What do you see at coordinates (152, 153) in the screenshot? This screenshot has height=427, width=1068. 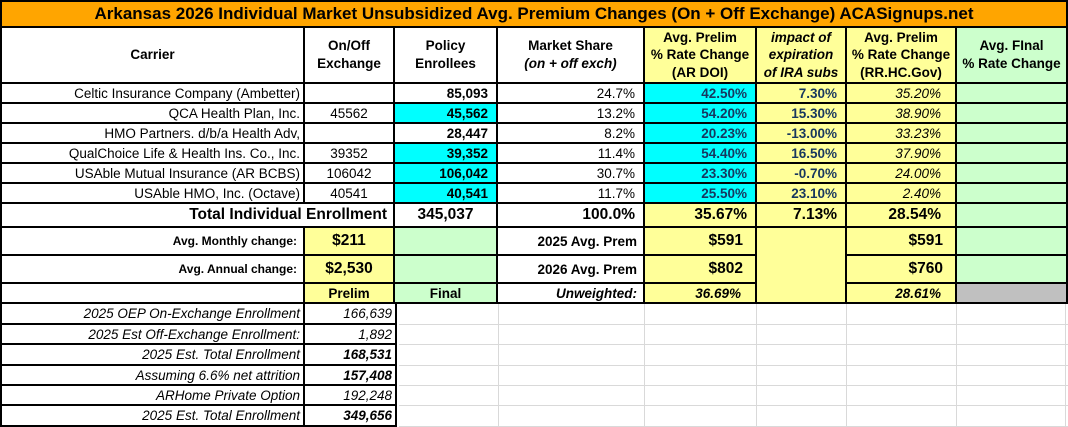 I see `carrier-name-cell: QualChoice Life & Health Ins. Co., Inc.` at bounding box center [152, 153].